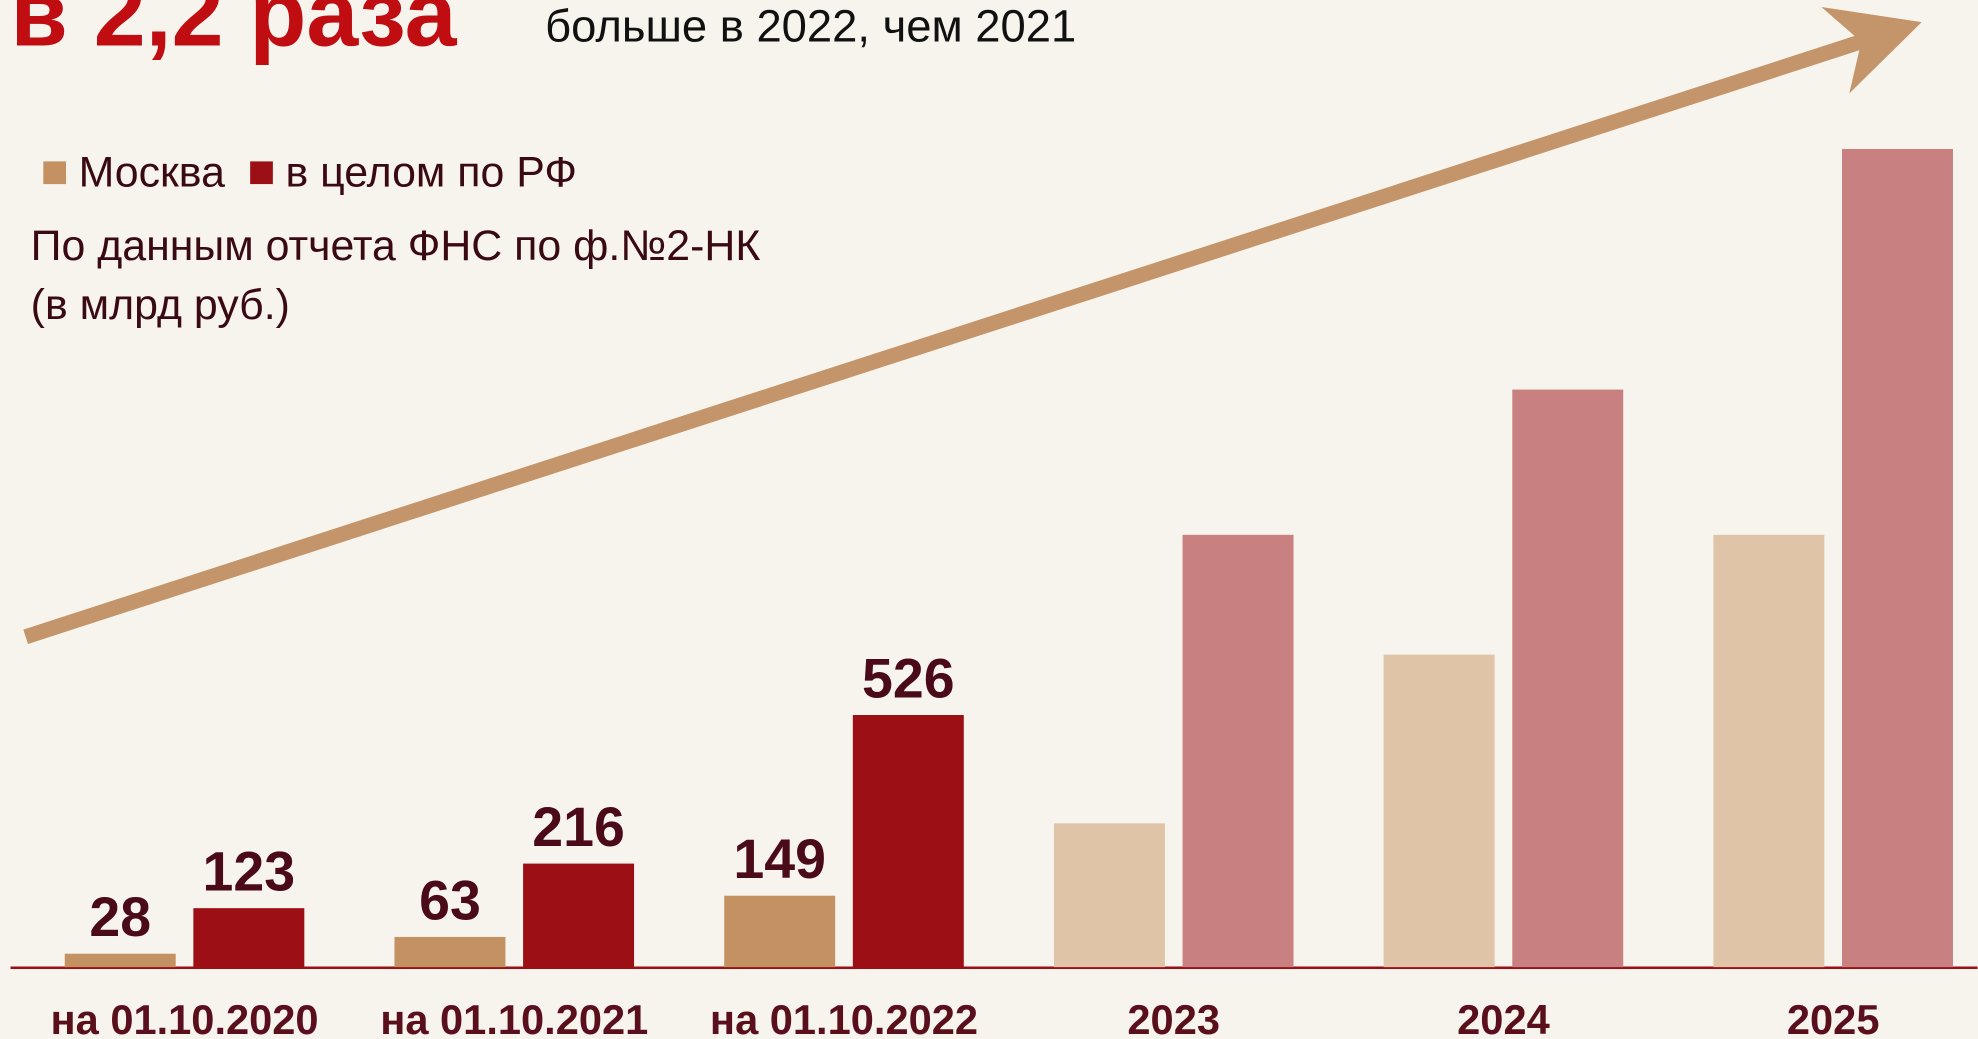  I want to click on legend-label: Москва, so click(152, 173).